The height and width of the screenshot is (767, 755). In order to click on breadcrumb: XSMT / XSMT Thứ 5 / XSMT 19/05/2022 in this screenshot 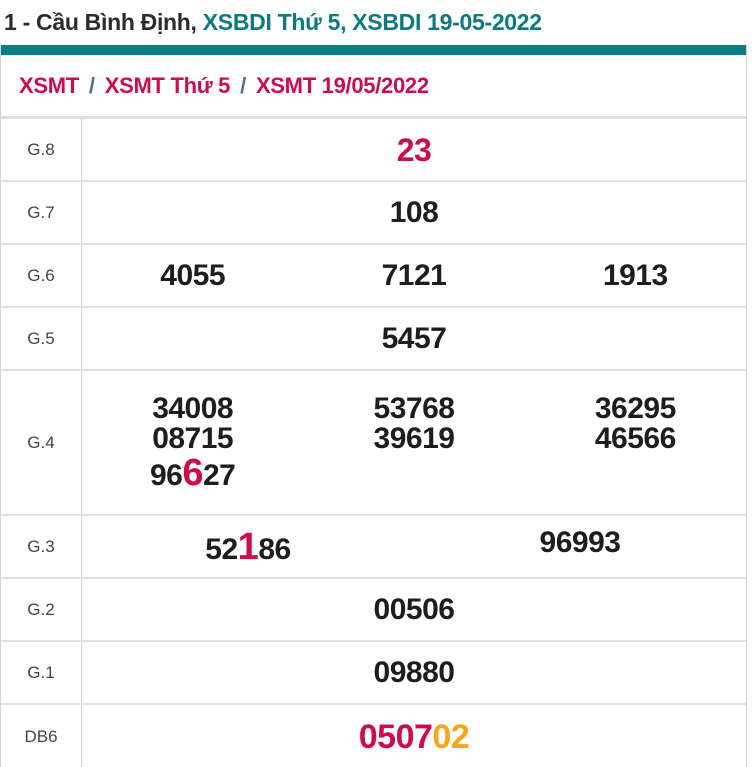, I will do `click(373, 85)`.